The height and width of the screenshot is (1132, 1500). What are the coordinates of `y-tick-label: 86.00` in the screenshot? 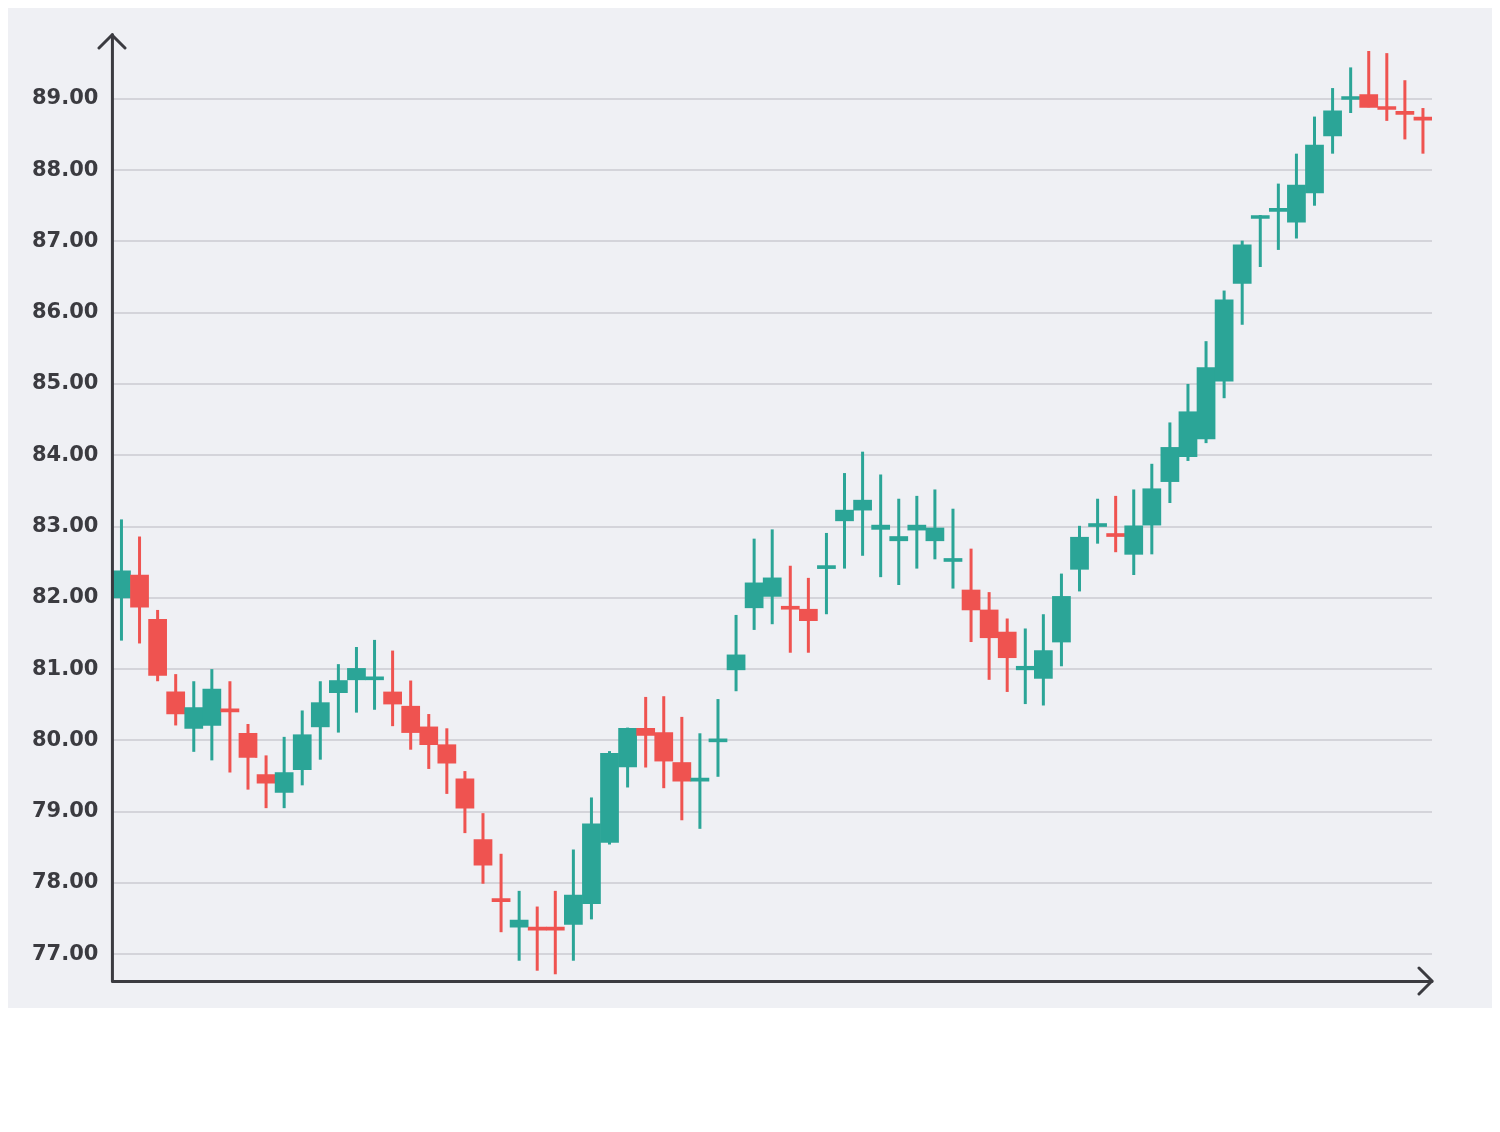 It's located at (65, 311).